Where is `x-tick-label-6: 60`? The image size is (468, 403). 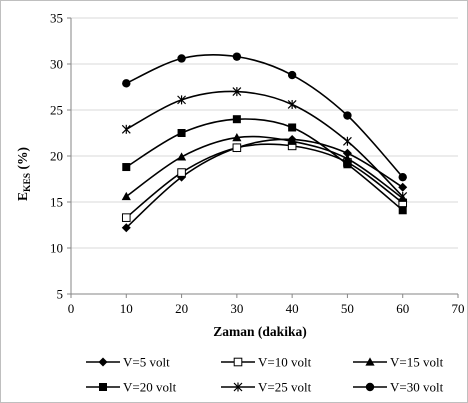
x-tick-label-6: 60 is located at coordinates (402, 308).